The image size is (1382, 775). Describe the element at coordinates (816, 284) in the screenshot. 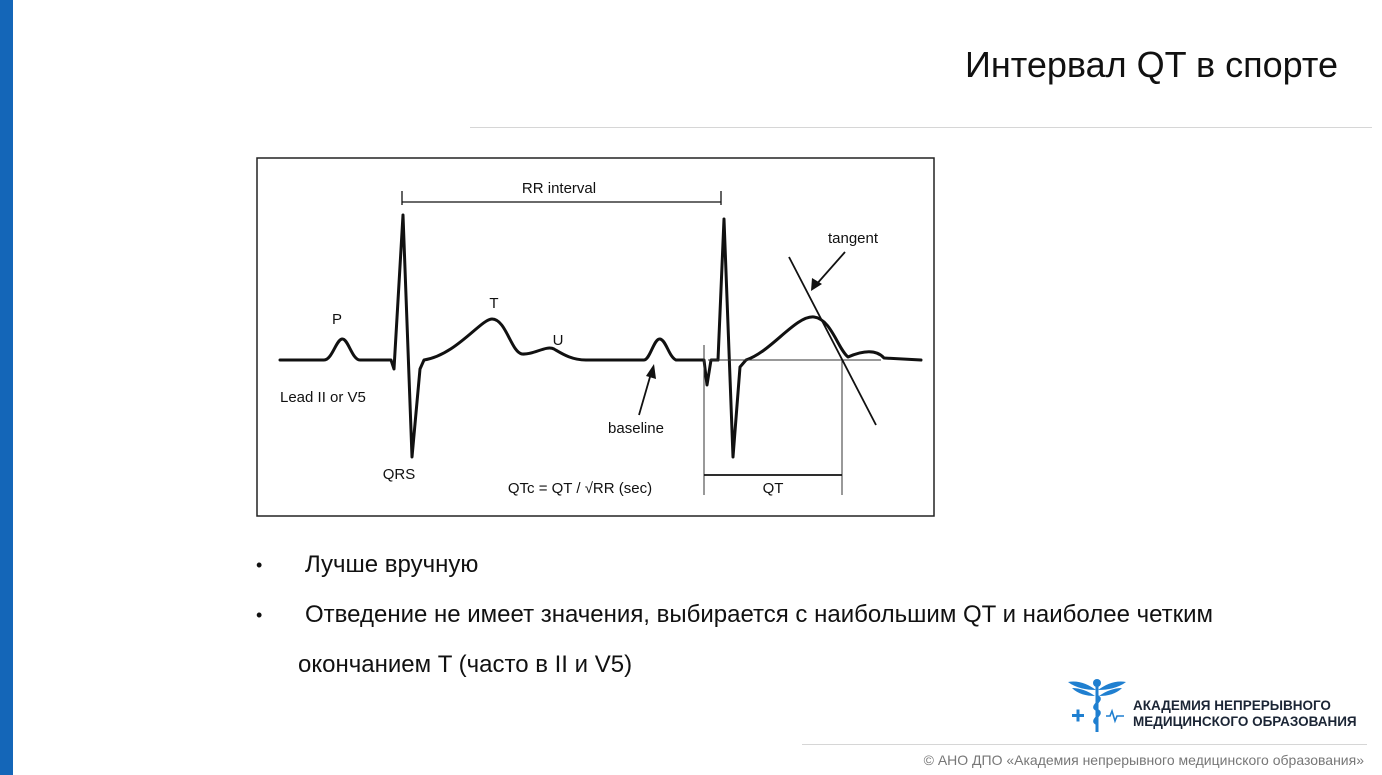

I see `tangent-arrowhead` at that location.